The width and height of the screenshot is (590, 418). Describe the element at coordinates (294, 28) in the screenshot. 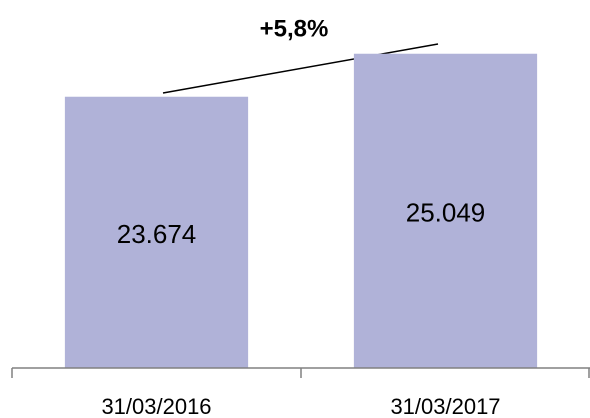

I see `growth-annotation: +5,8%` at that location.